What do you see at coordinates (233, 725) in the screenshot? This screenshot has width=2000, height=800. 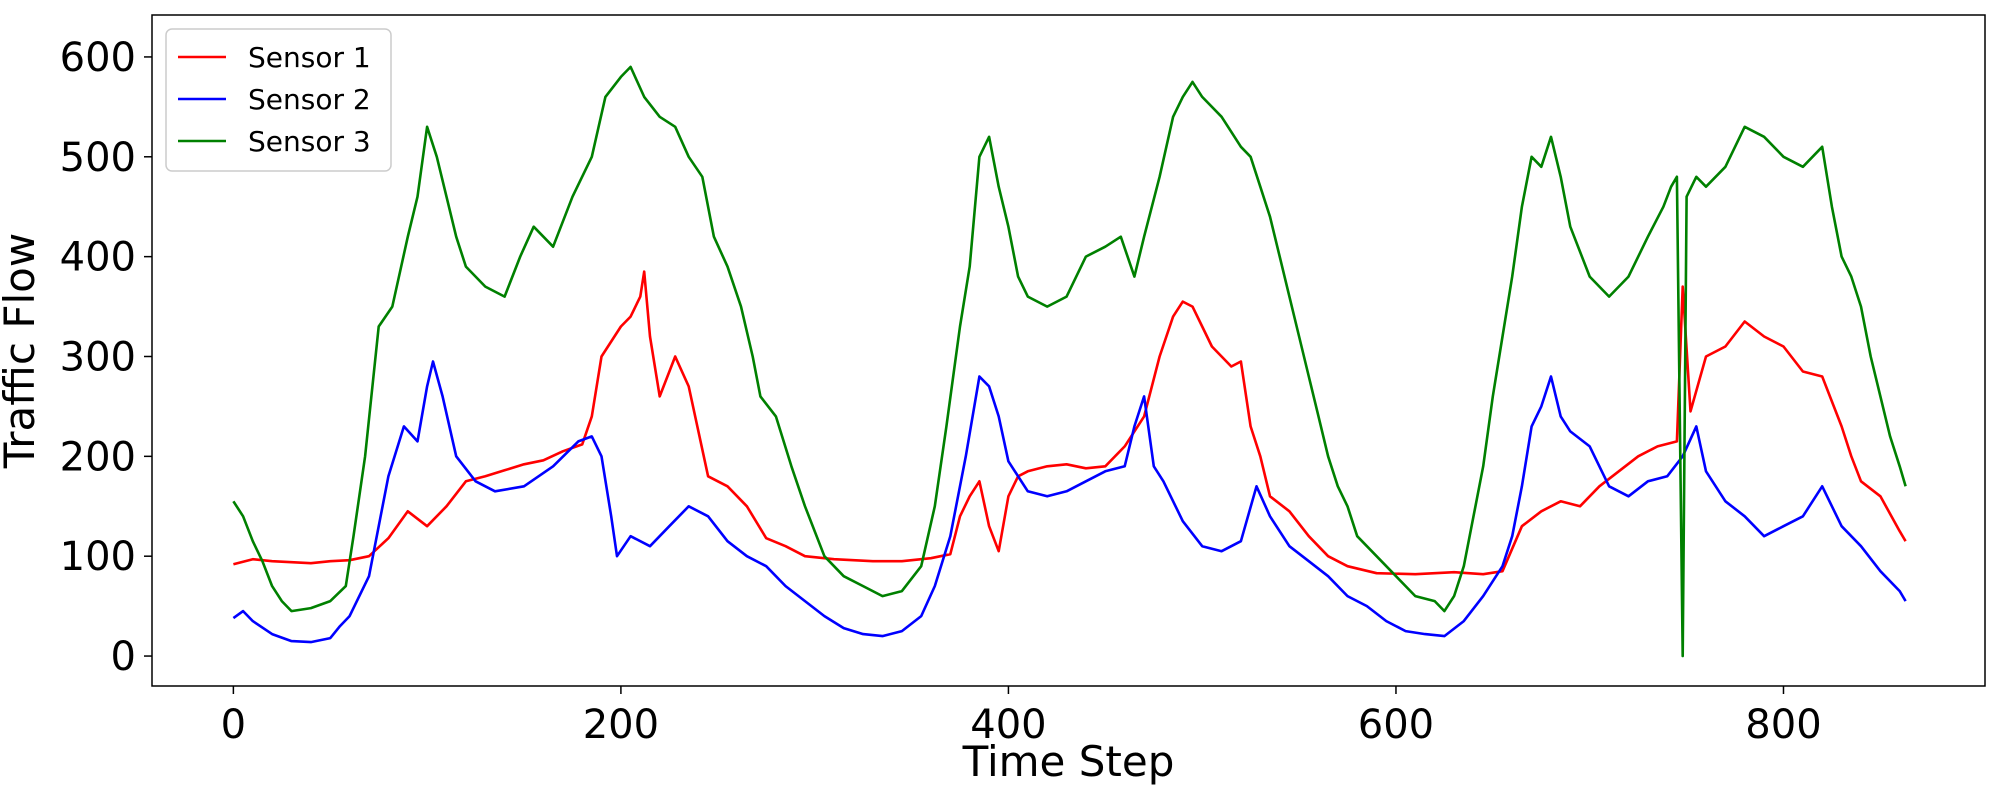 I see `x-tick-label: 0` at bounding box center [233, 725].